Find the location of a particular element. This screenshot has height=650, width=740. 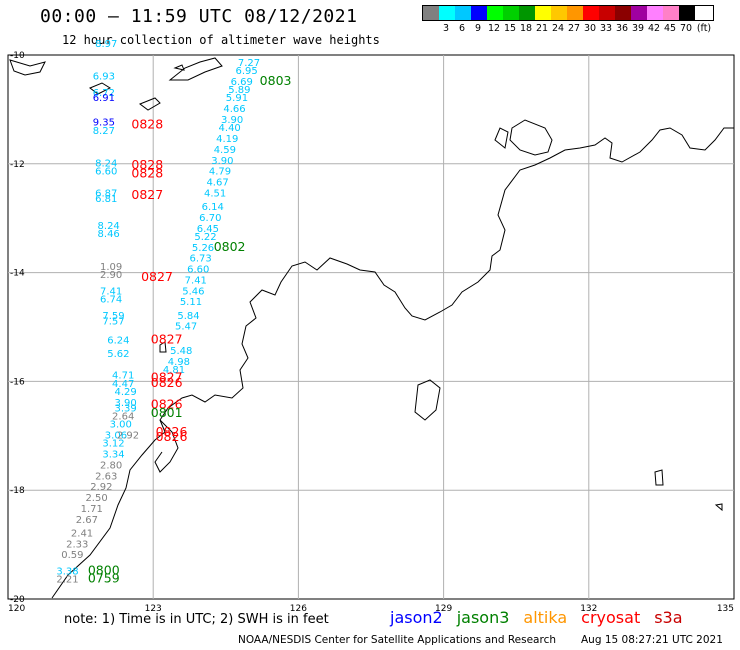

island-roti is located at coordinates (100, 88).